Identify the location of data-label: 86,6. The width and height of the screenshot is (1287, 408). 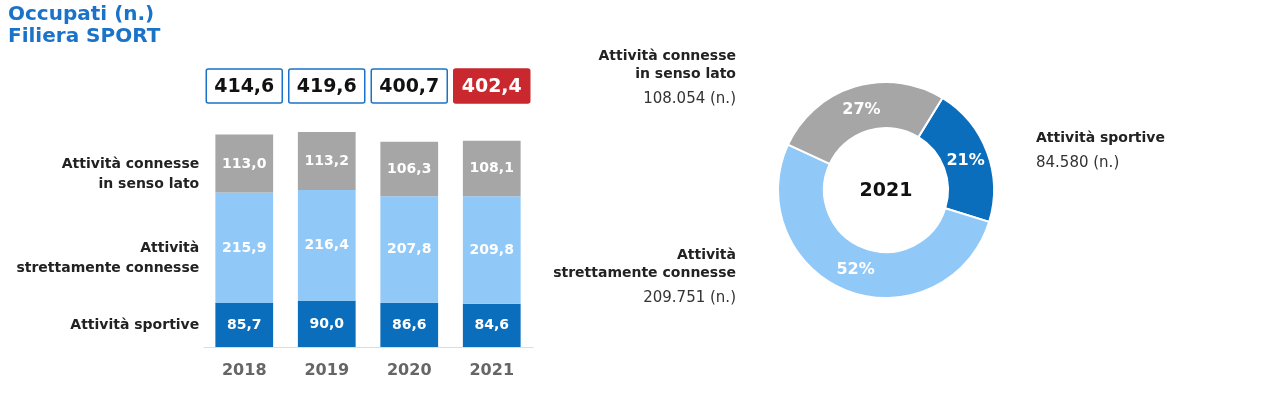
(409, 323).